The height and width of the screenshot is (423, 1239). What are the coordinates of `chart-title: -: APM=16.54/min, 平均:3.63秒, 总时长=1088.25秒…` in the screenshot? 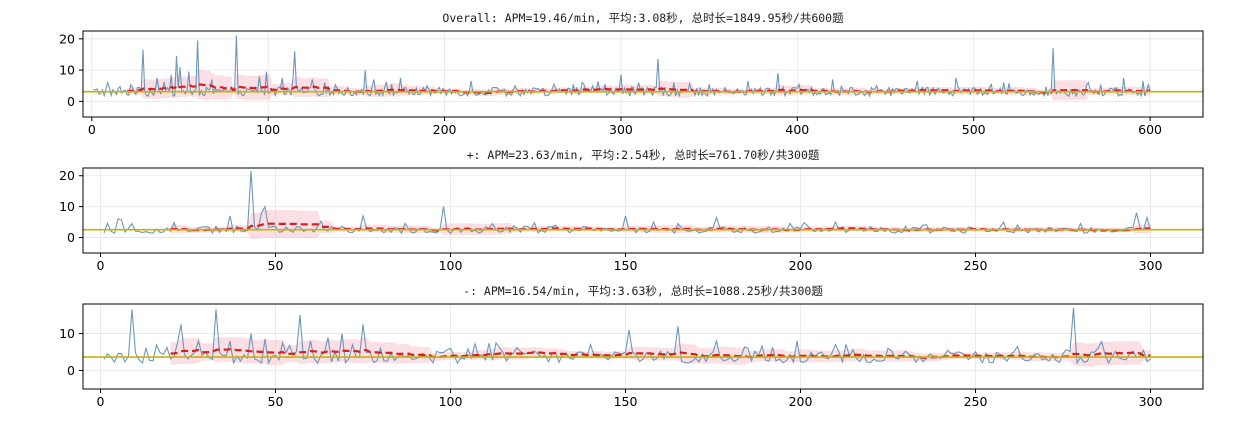 It's located at (643, 291).